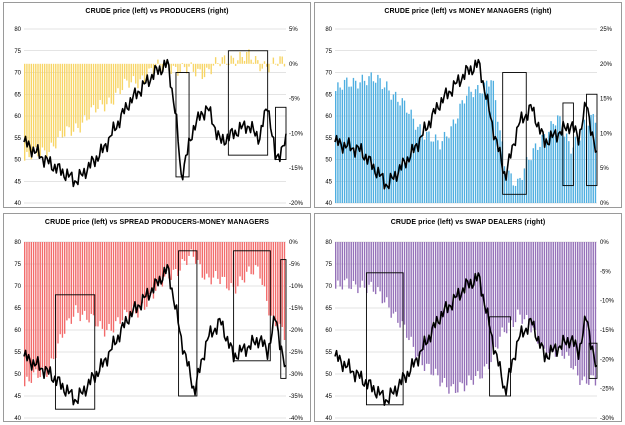 The height and width of the screenshot is (425, 625). What do you see at coordinates (296, 375) in the screenshot?
I see `right-tick-label: -30%` at bounding box center [296, 375].